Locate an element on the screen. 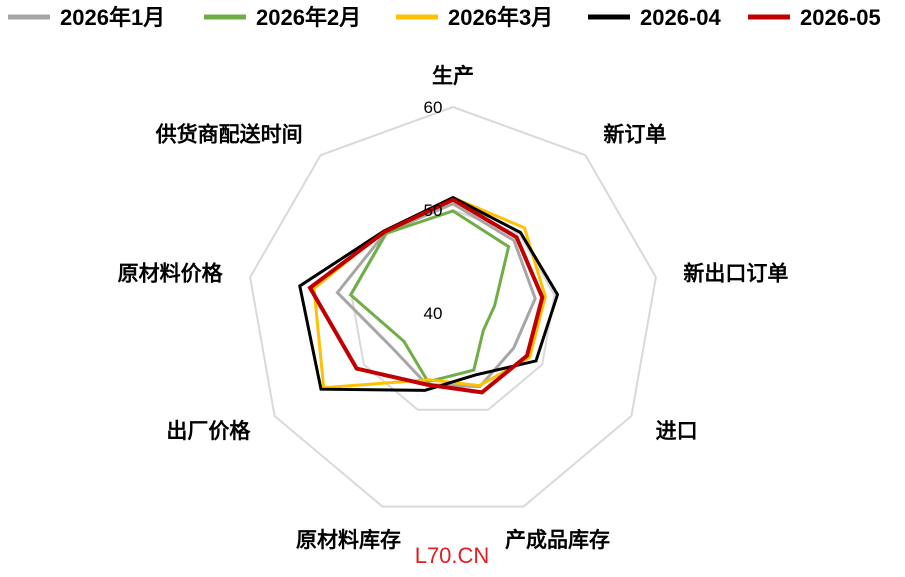 This screenshot has width=905, height=577. axis-label-6: 原材料库存 is located at coordinates (348, 540).